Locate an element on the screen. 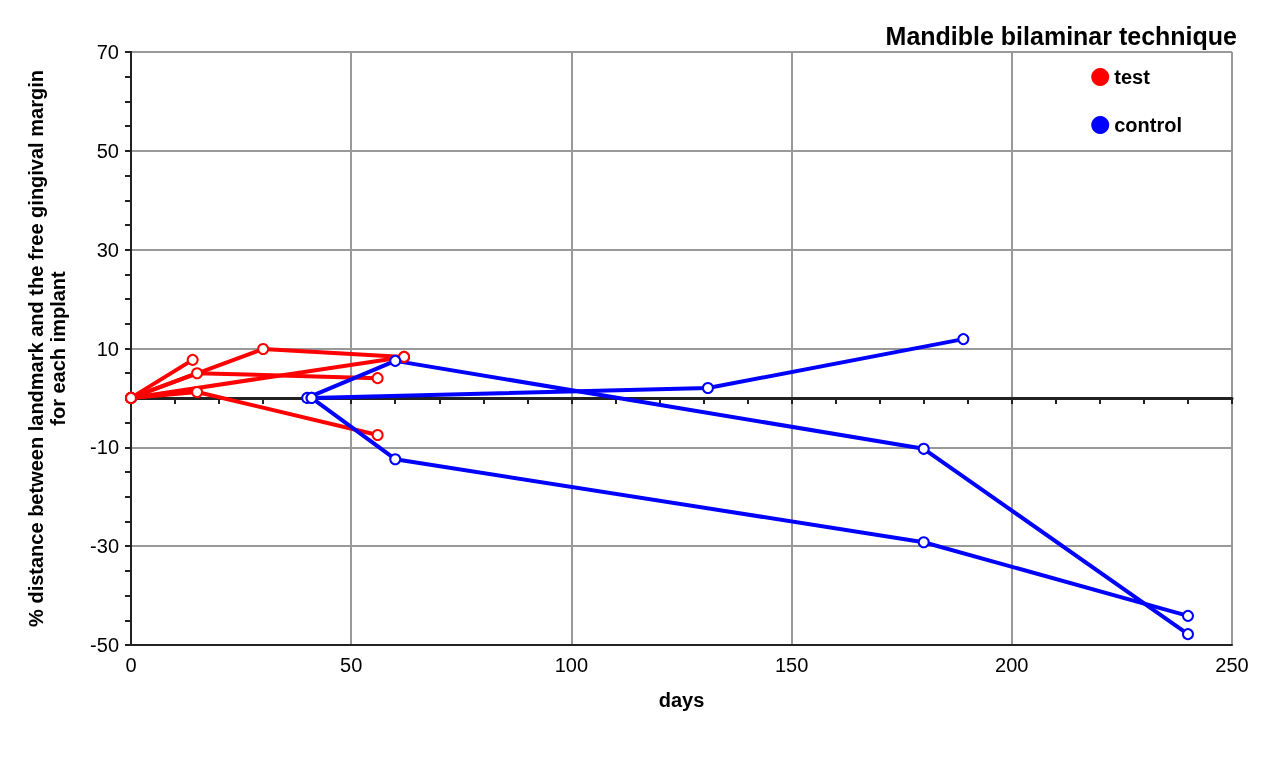  x-tick-label: 100 is located at coordinates (571, 665).